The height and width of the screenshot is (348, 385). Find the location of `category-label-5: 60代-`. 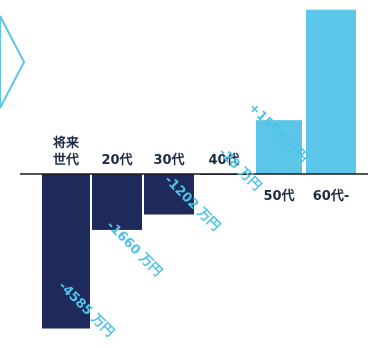

category-label-5: 60代- is located at coordinates (331, 196).